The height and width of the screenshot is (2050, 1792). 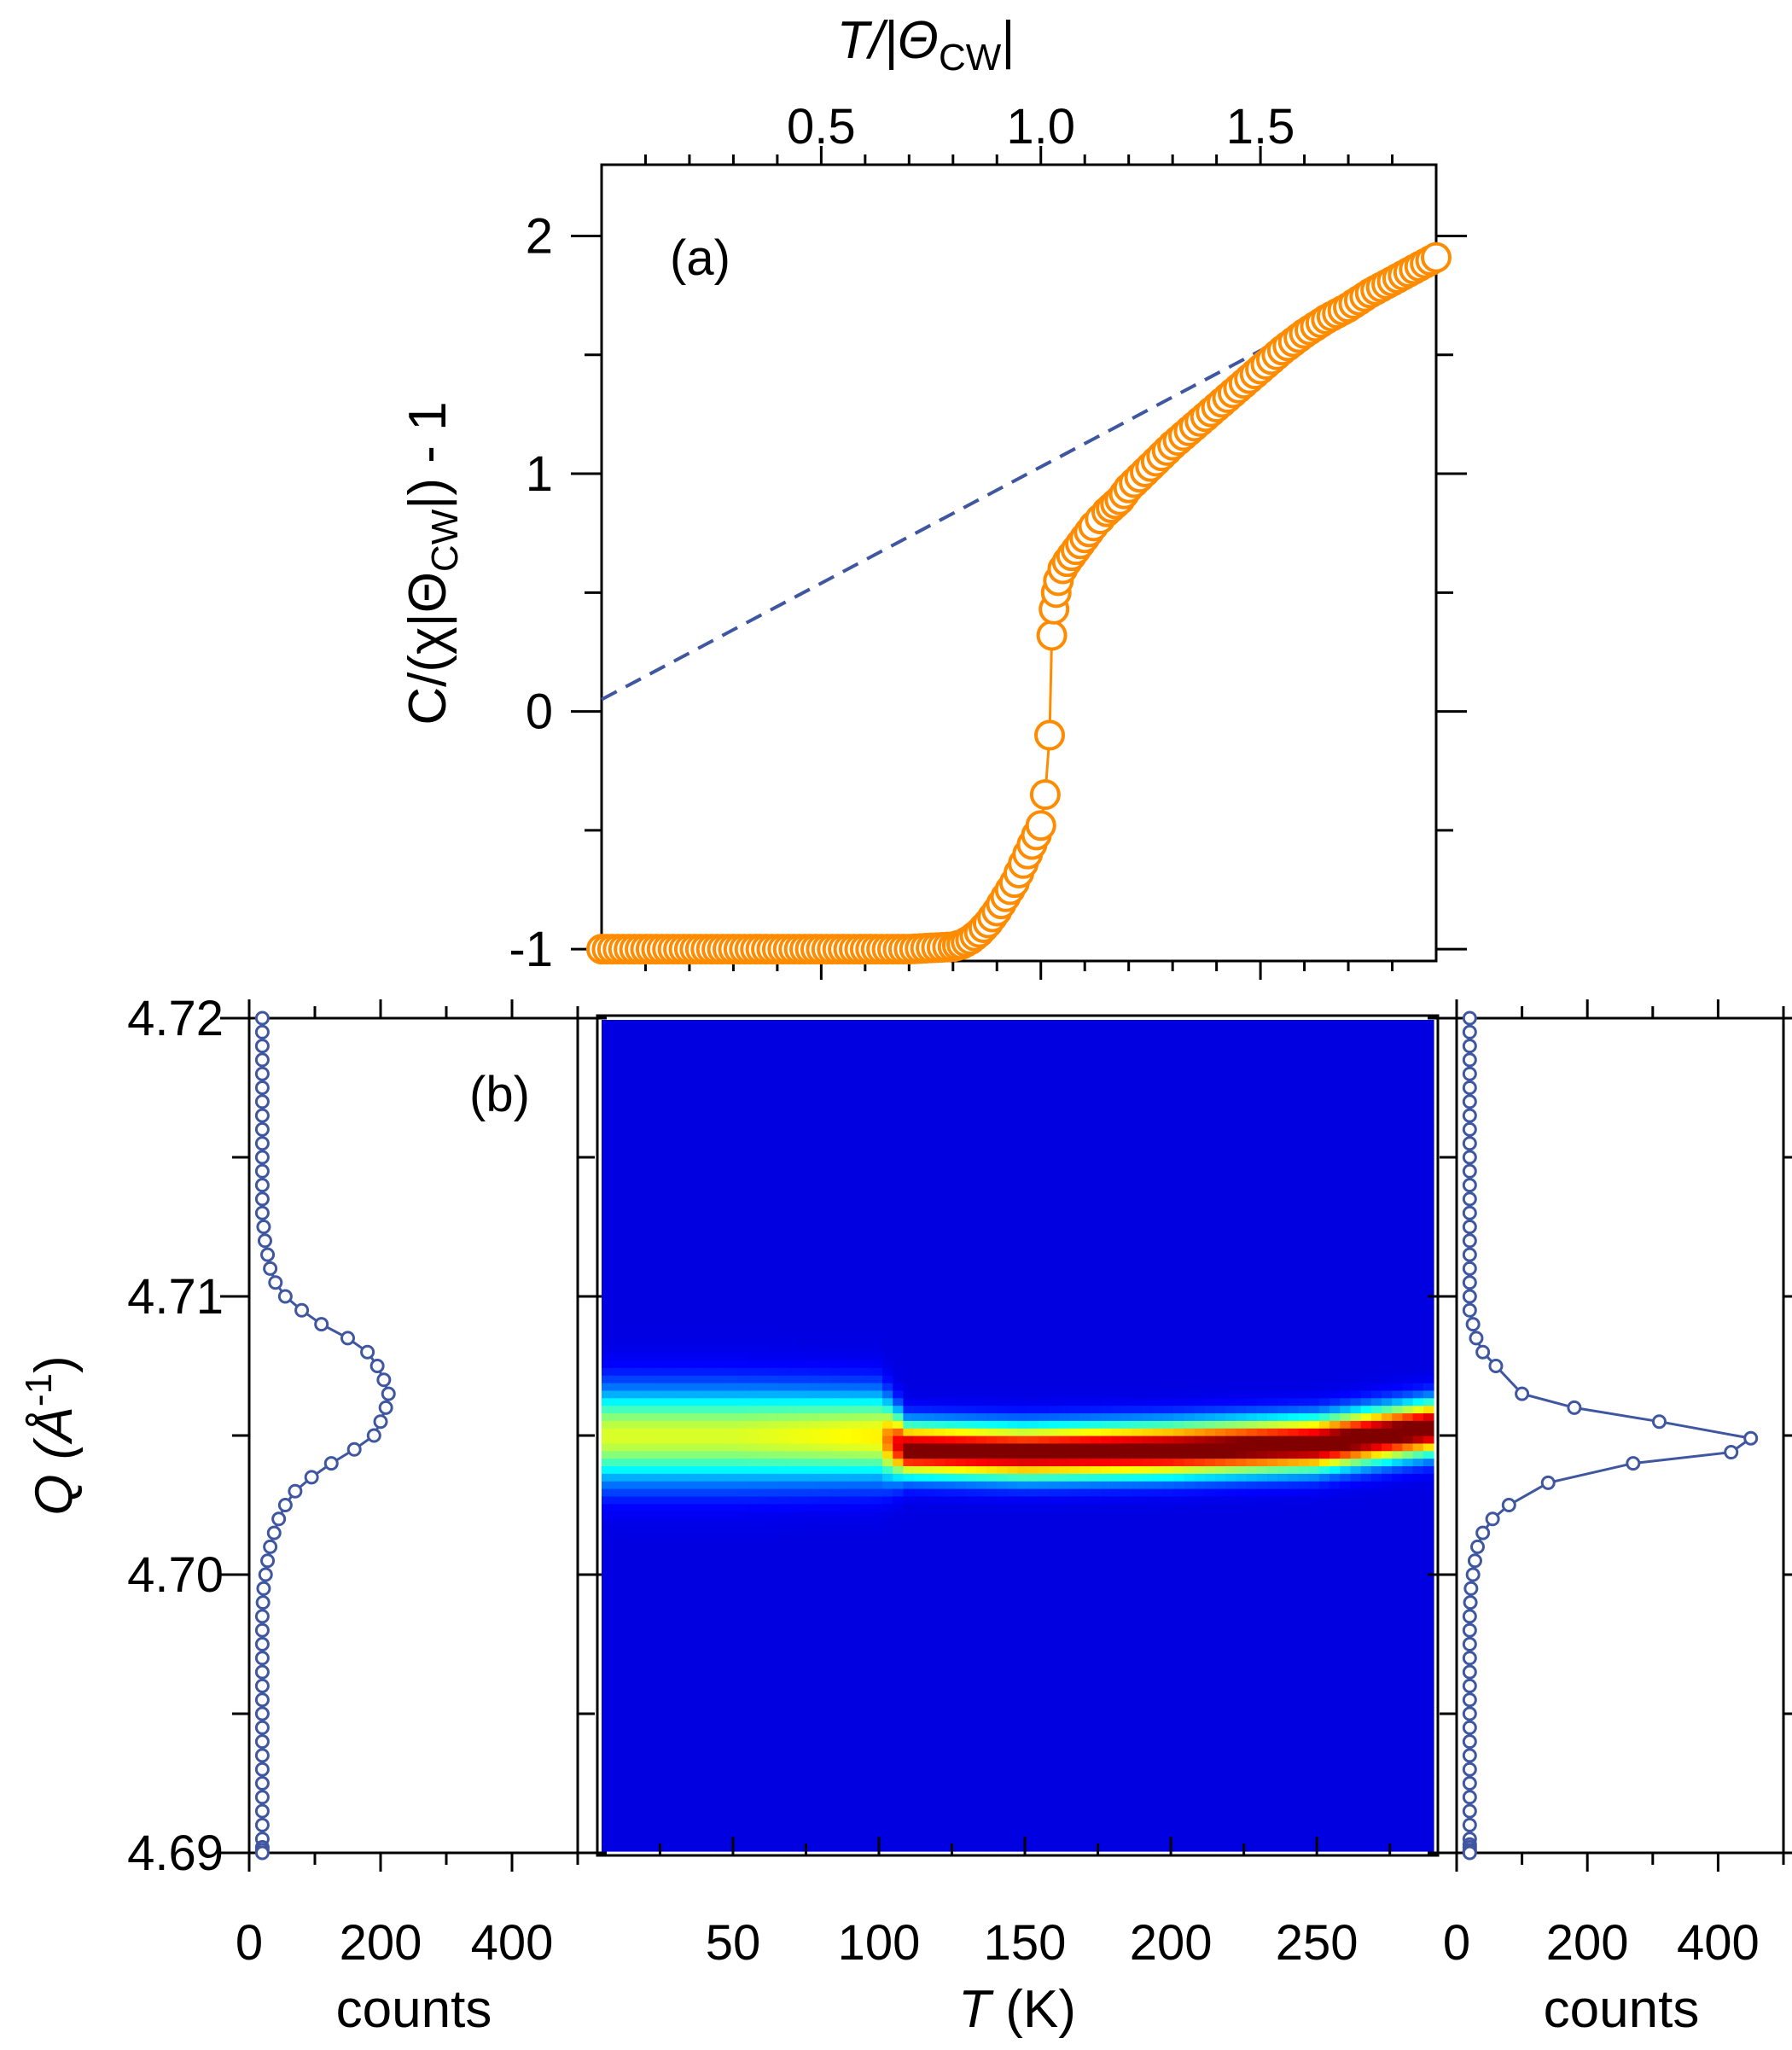 I want to click on profile-point, so click(x=262, y=1185).